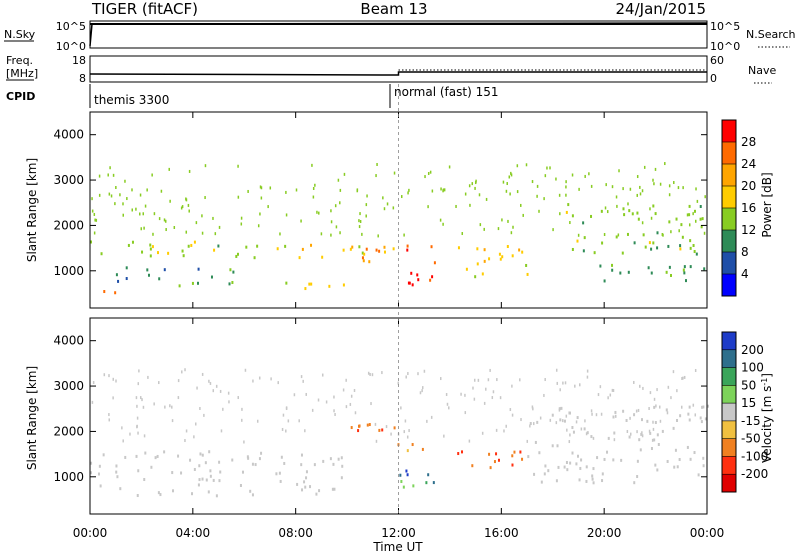 The width and height of the screenshot is (800, 554). Describe the element at coordinates (748, 385) in the screenshot. I see `cbar-label: 50` at that location.